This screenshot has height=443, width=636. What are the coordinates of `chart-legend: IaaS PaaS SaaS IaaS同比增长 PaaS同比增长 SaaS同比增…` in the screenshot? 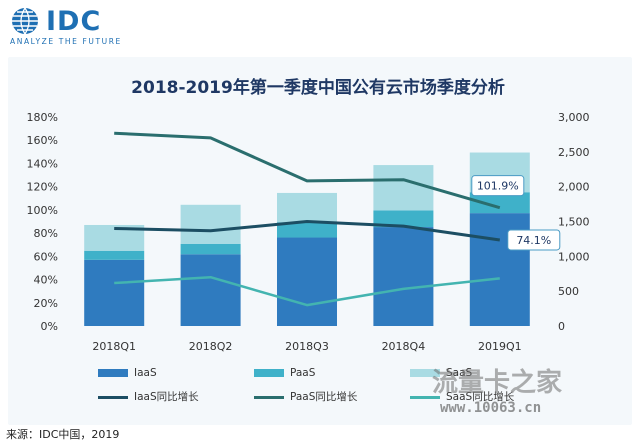 It's located at (318, 387).